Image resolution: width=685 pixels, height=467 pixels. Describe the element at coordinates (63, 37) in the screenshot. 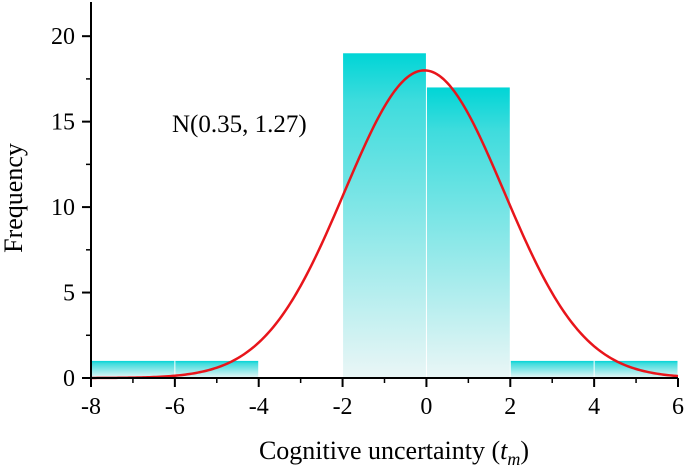

I see `y-tick-label: 20` at that location.